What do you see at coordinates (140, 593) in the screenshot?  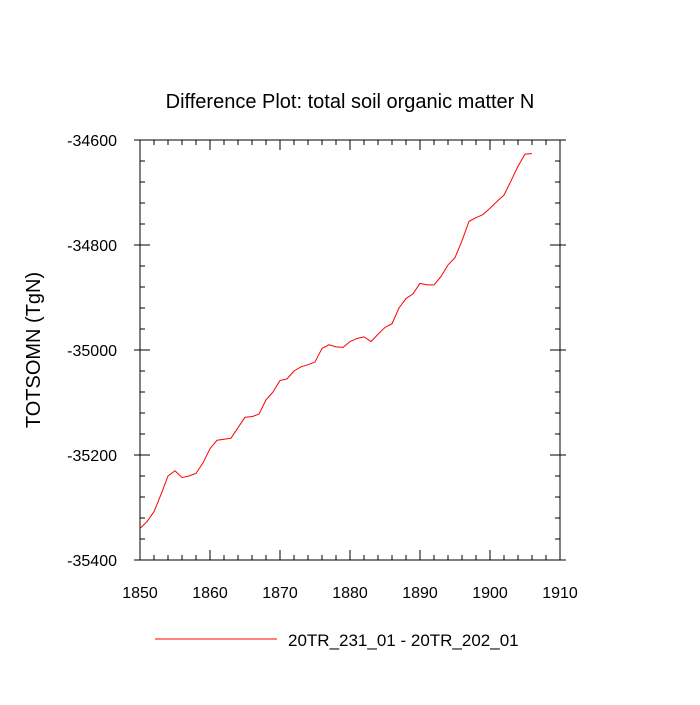 I see `x-tick-label: 1850` at bounding box center [140, 593].